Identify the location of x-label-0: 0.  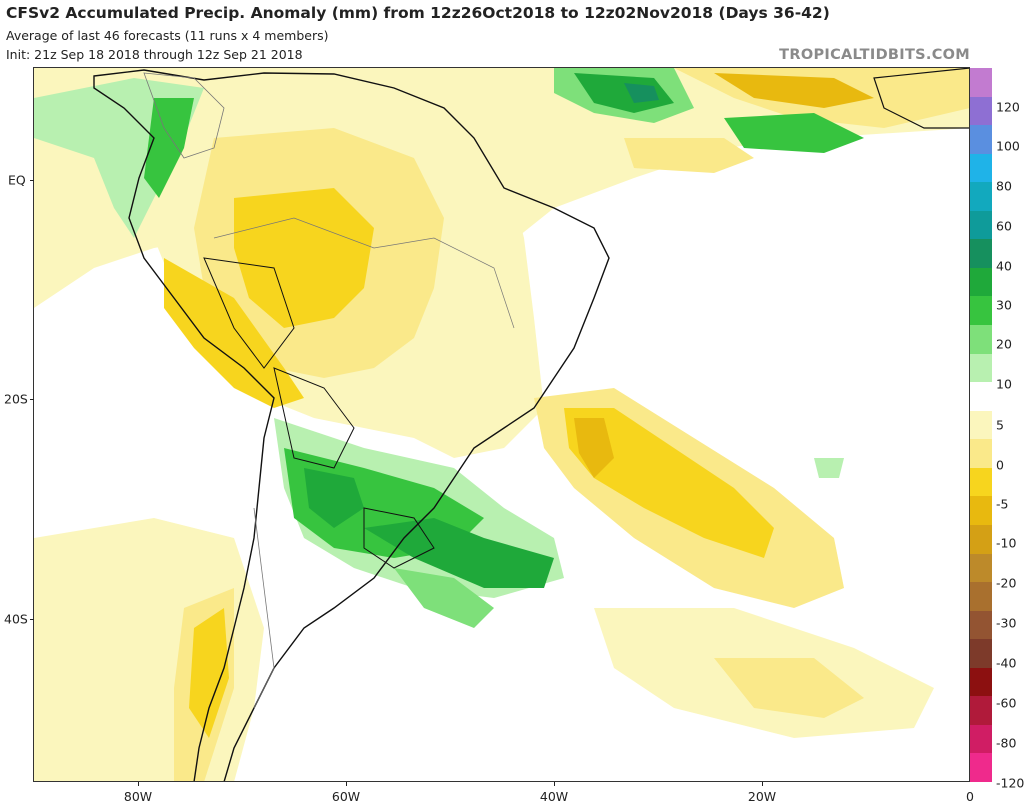
(970, 796).